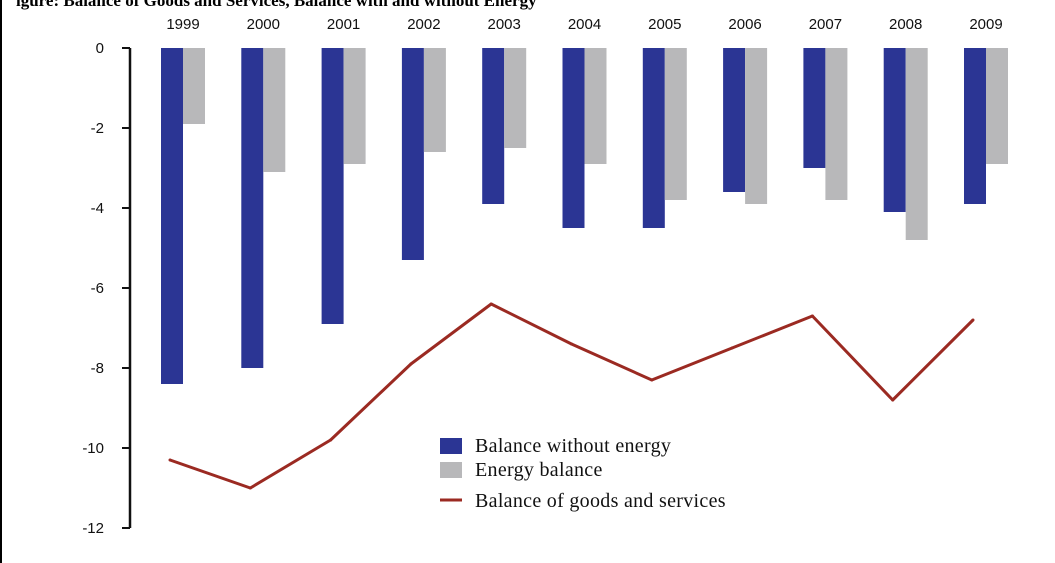  Describe the element at coordinates (97, 288) in the screenshot. I see `y-tick-label: -6` at that location.